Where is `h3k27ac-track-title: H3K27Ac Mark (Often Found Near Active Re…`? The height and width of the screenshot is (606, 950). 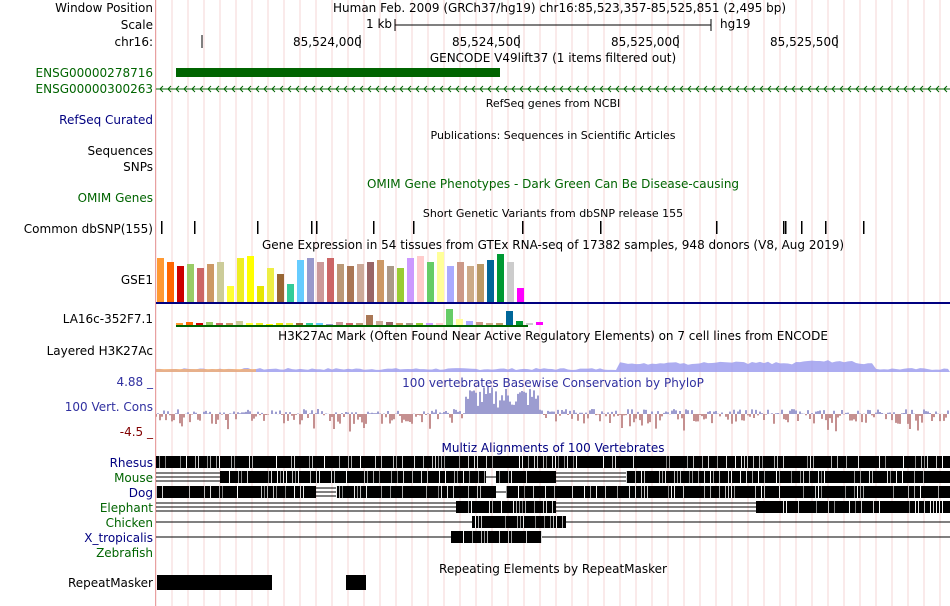
h3k27ac-track-title: H3K27Ac Mark (Often Found Near Active Re… is located at coordinates (553, 336).